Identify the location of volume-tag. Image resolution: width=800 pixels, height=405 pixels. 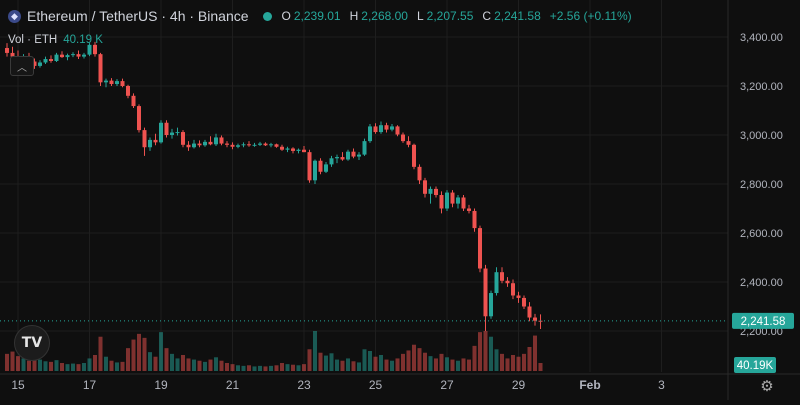
(755, 365).